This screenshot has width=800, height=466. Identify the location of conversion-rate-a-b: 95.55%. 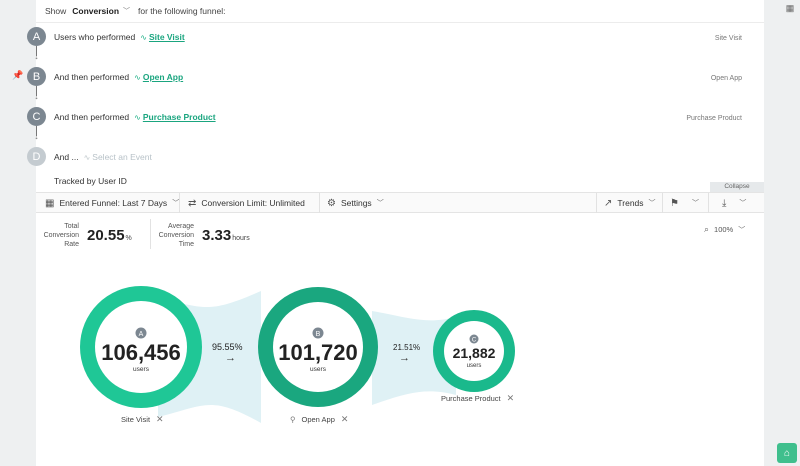
(227, 347).